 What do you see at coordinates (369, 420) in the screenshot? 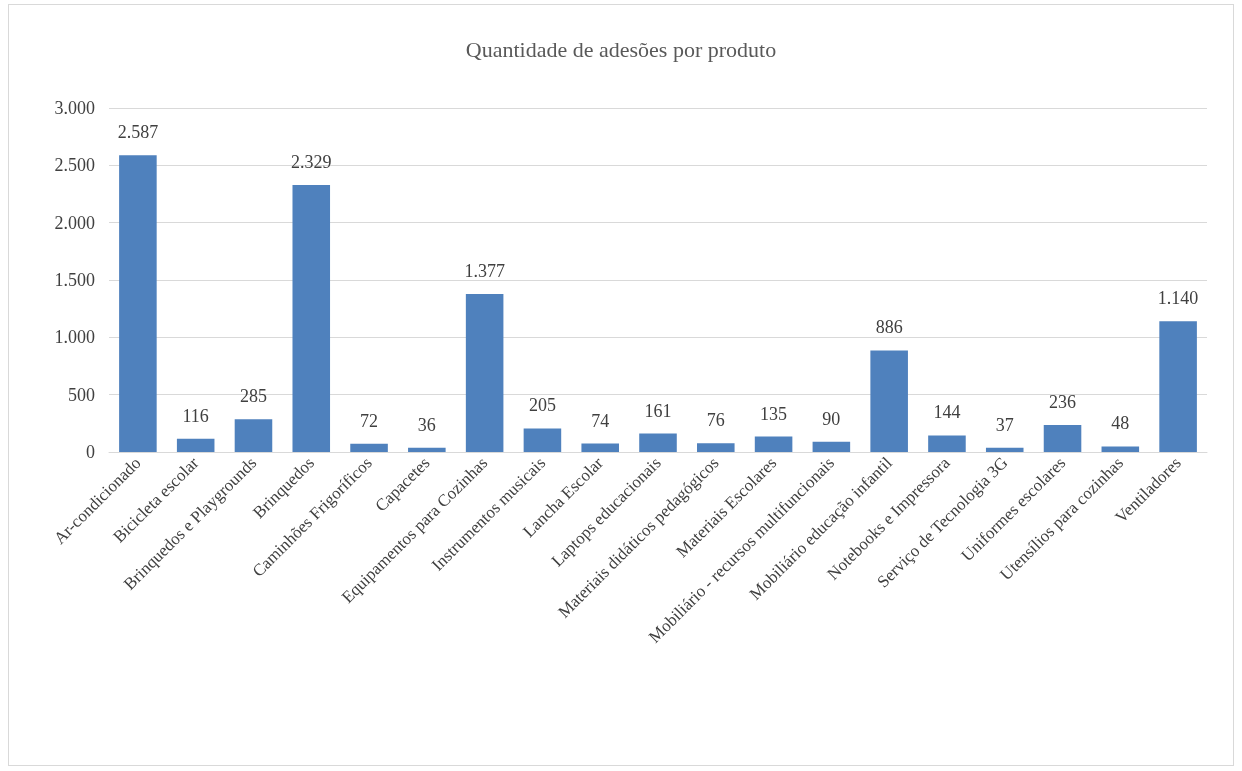
I see `data-label: 72` at bounding box center [369, 420].